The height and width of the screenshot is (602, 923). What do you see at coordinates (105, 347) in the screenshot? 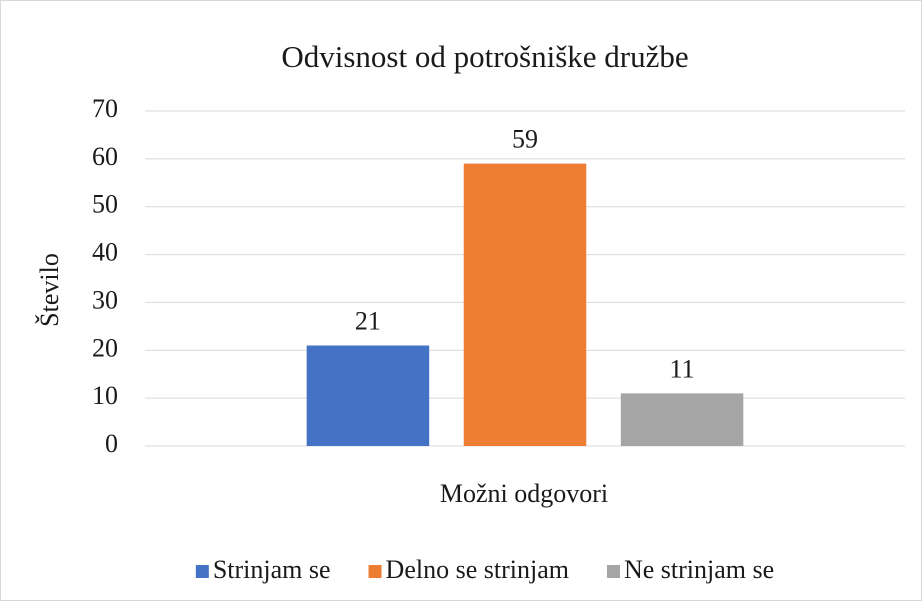
I see `y-tick-label: 20` at bounding box center [105, 347].